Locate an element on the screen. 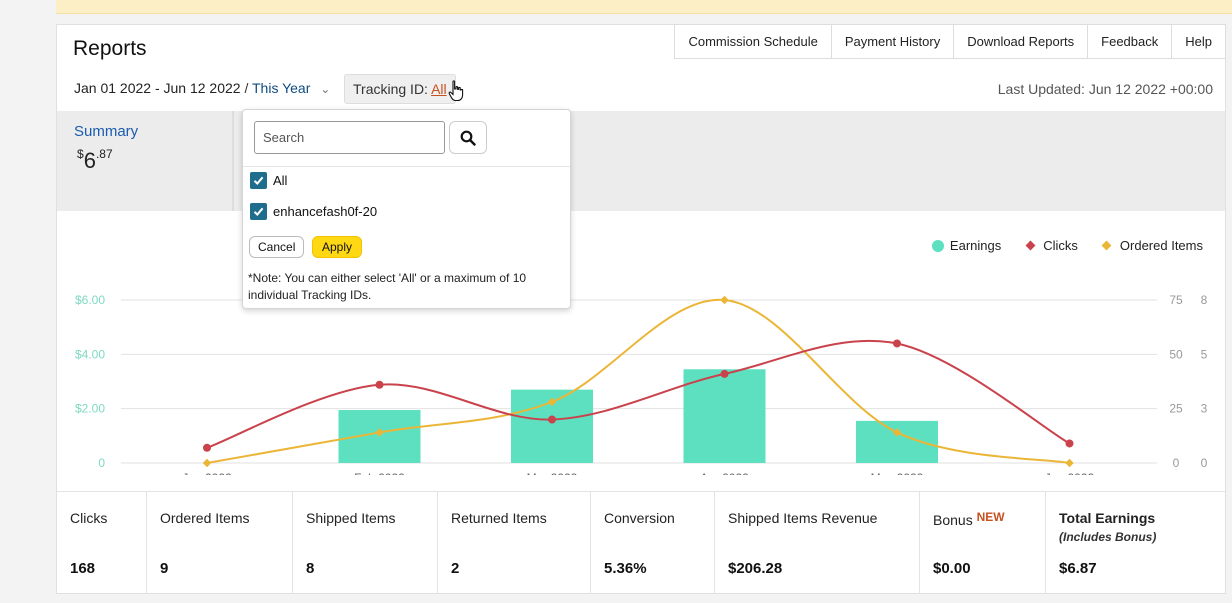 The height and width of the screenshot is (603, 1232). stat-shipped-items-value: 8 is located at coordinates (310, 568).